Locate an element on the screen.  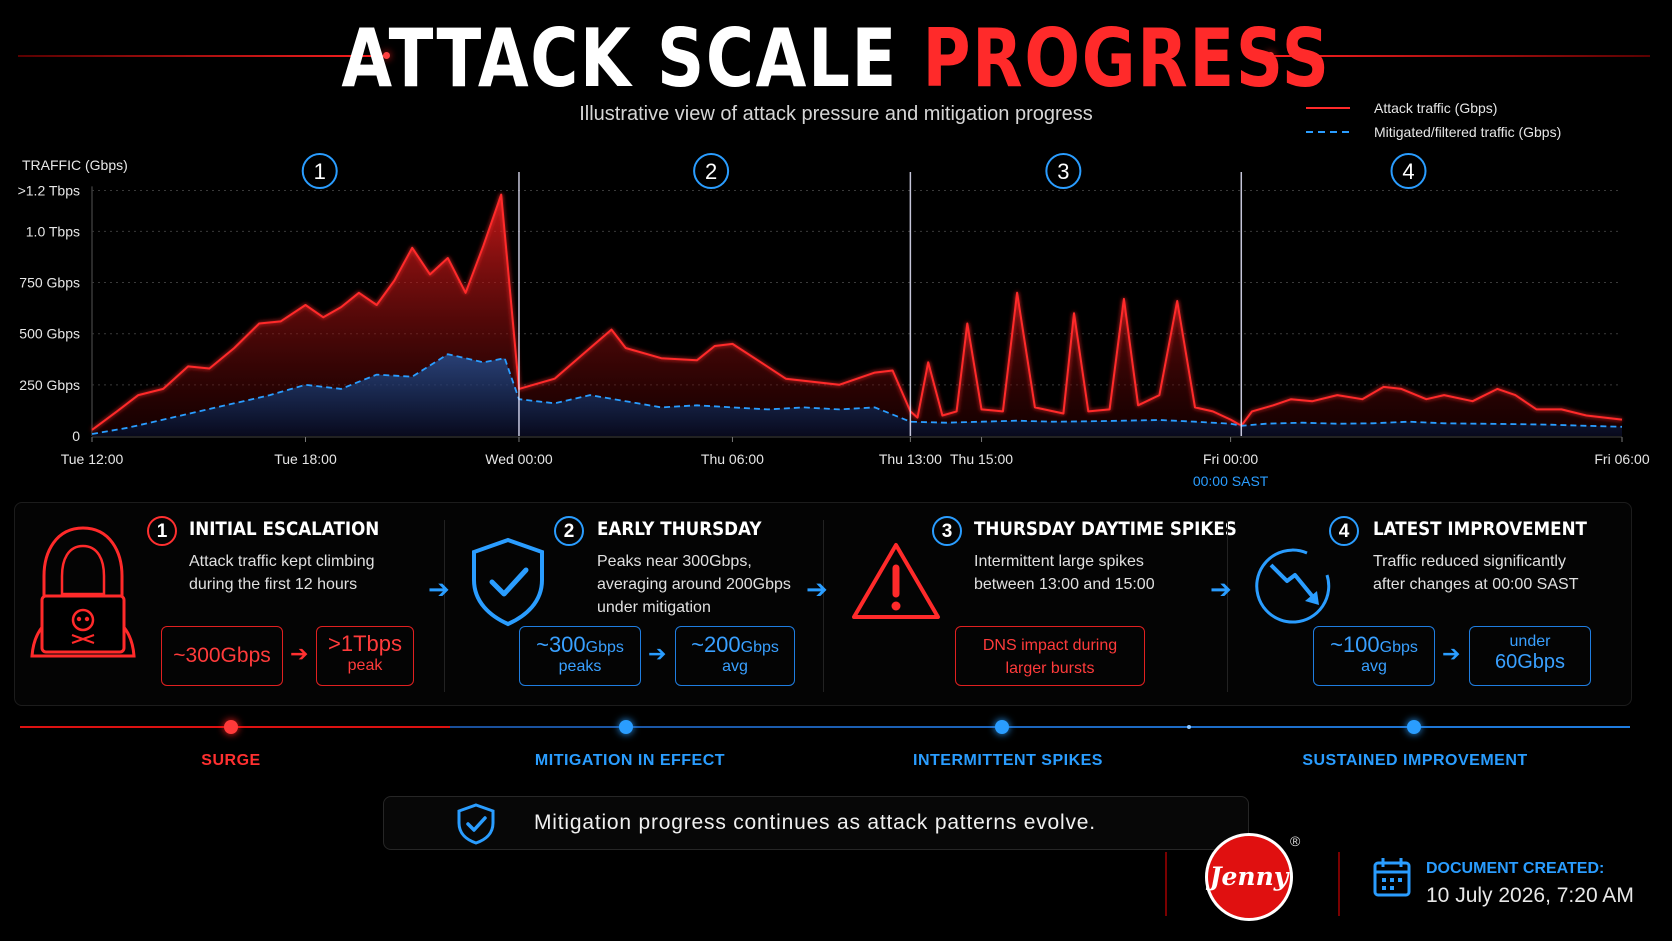
card-3-number: 3 is located at coordinates (947, 531).